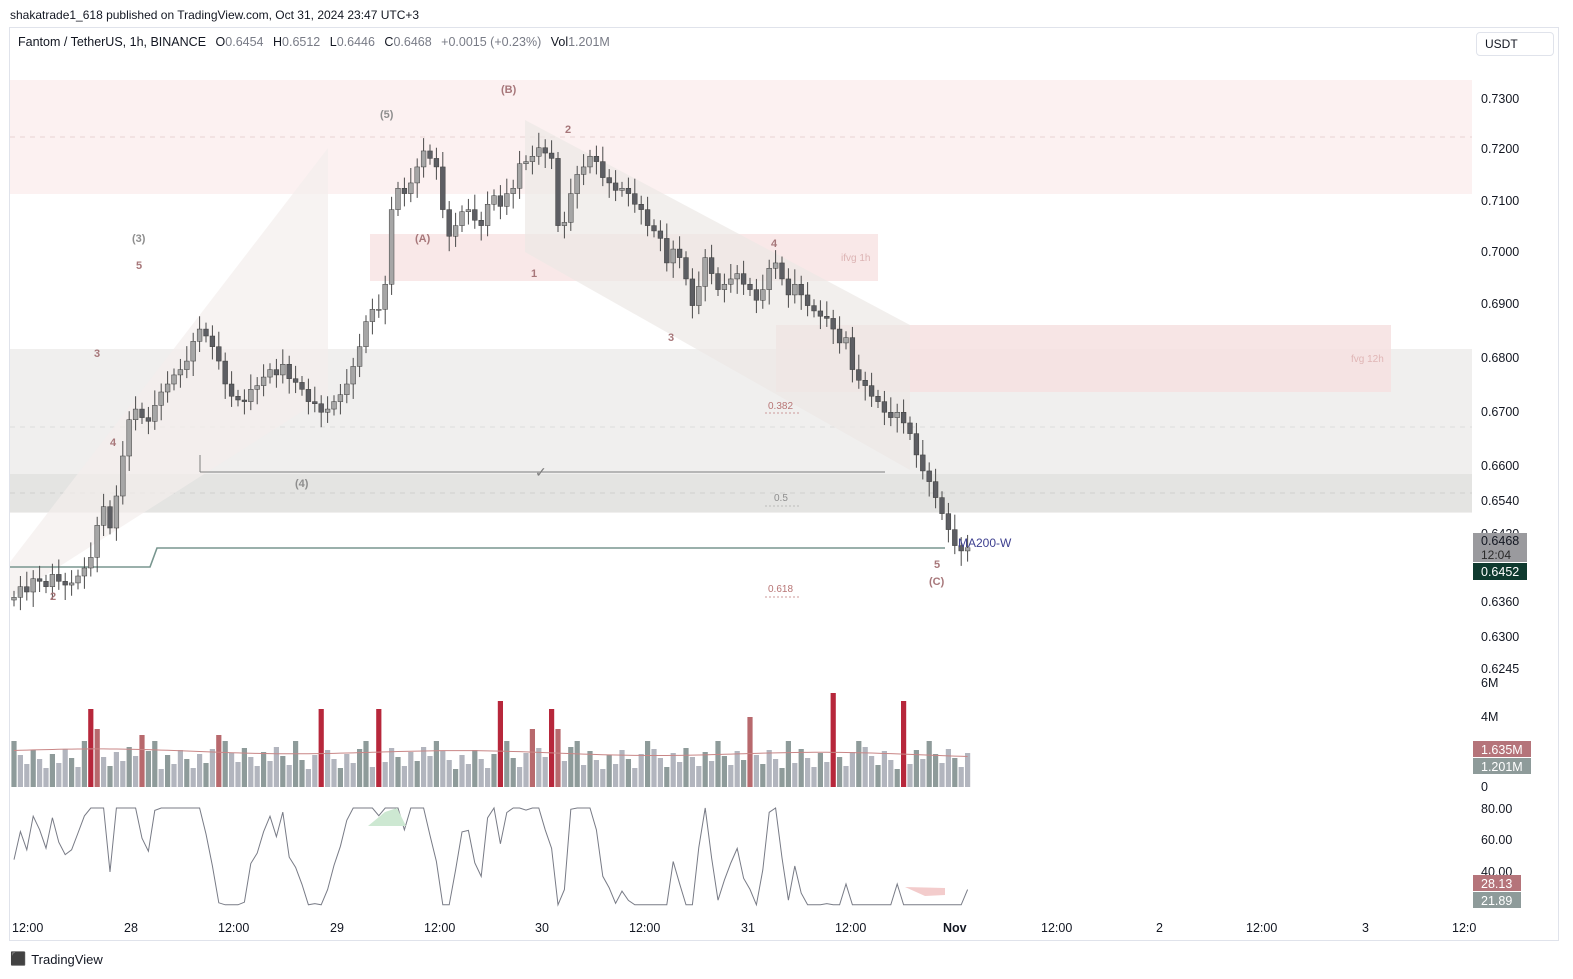  What do you see at coordinates (56, 959) in the screenshot?
I see `footer-brand: ⬛ TradingView` at bounding box center [56, 959].